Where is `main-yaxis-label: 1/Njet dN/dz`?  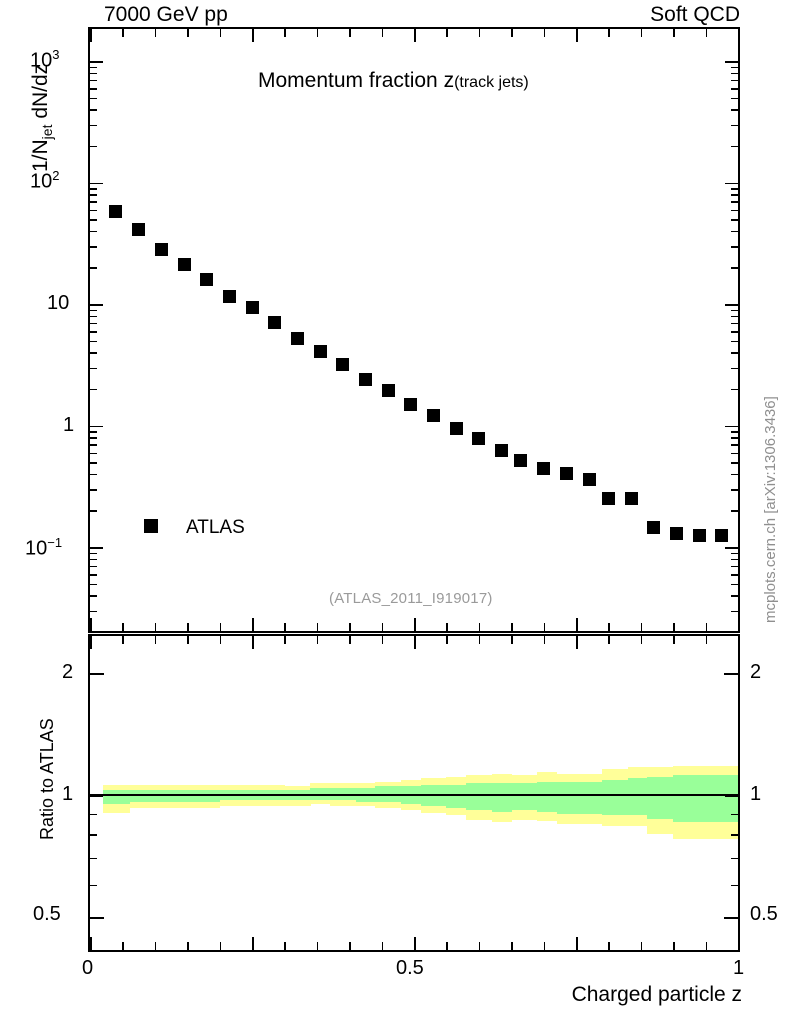 main-yaxis-label: 1/Njet dN/dz is located at coordinates (42, 118).